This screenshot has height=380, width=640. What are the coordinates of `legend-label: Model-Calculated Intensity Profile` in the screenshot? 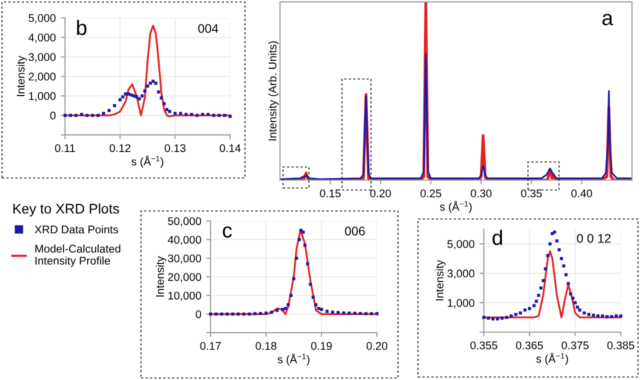 It's located at (77, 255).